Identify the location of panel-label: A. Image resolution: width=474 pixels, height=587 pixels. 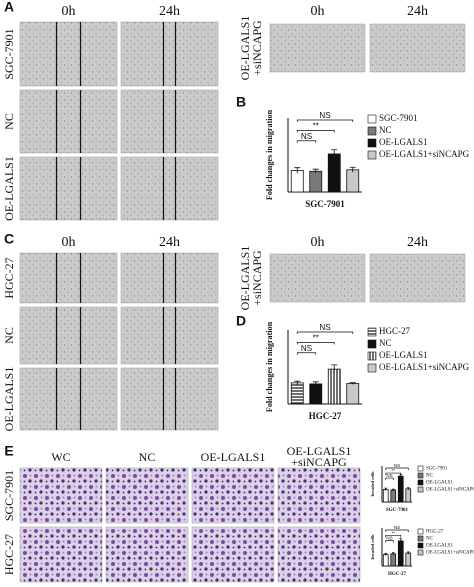
(9, 7).